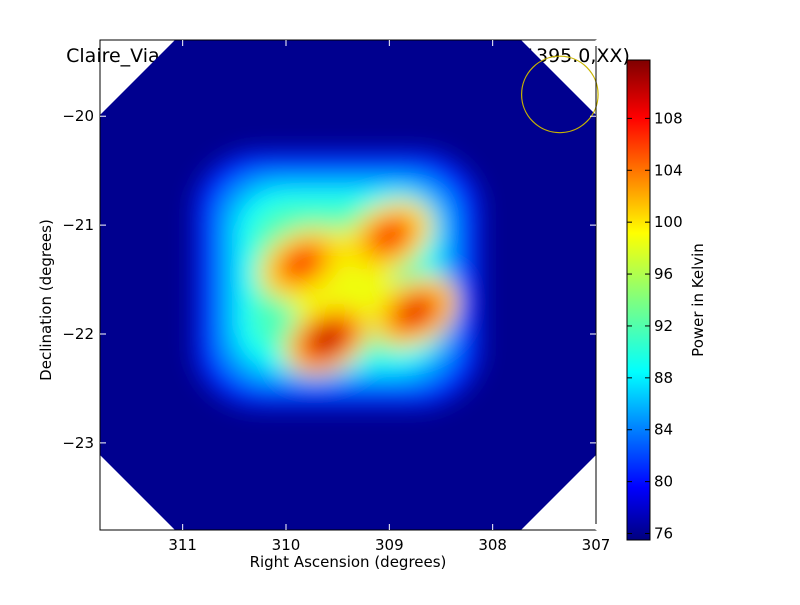 The width and height of the screenshot is (800, 605). I want to click on colorbar-tick-label: 80, so click(663, 482).